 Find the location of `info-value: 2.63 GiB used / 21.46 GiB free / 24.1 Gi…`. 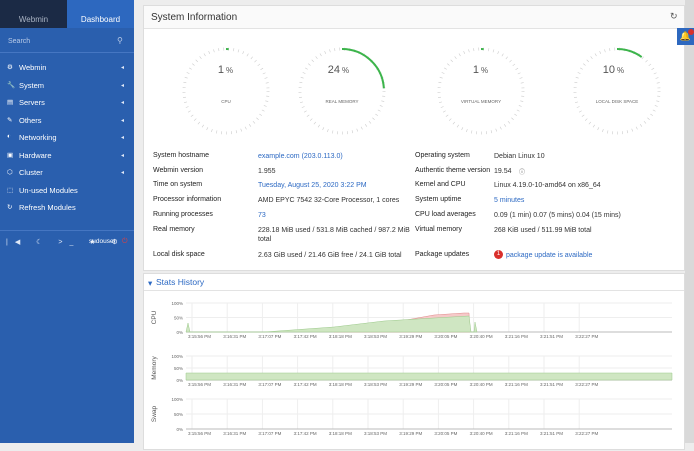

info-value: 2.63 GiB used / 21.46 GiB free / 24.1 Gi… is located at coordinates (334, 255).